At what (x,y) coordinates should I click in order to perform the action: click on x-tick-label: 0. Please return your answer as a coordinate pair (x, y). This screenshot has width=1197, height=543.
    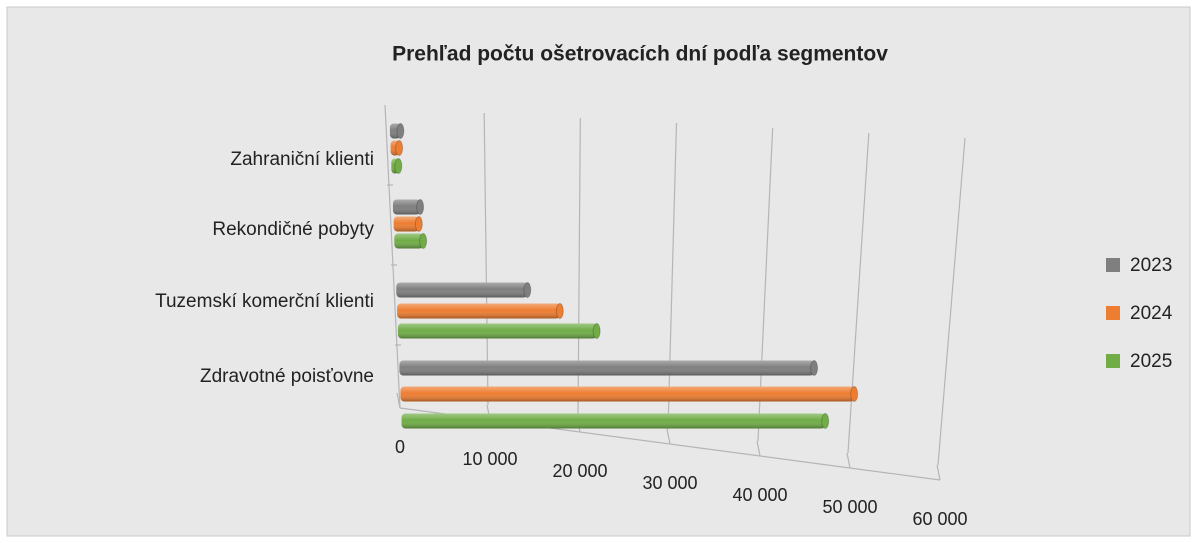
    Looking at the image, I should click on (400, 447).